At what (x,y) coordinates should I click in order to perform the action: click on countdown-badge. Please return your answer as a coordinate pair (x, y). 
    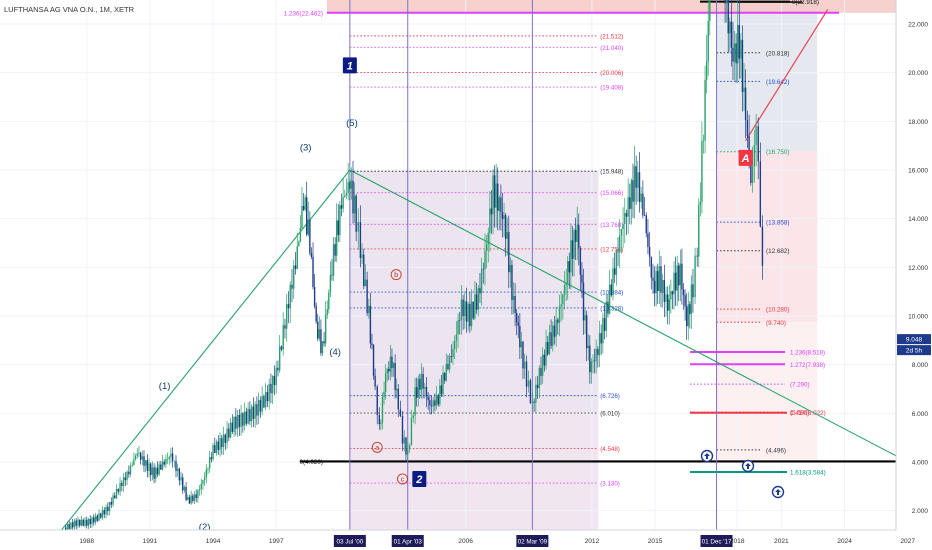
    Looking at the image, I should click on (914, 350).